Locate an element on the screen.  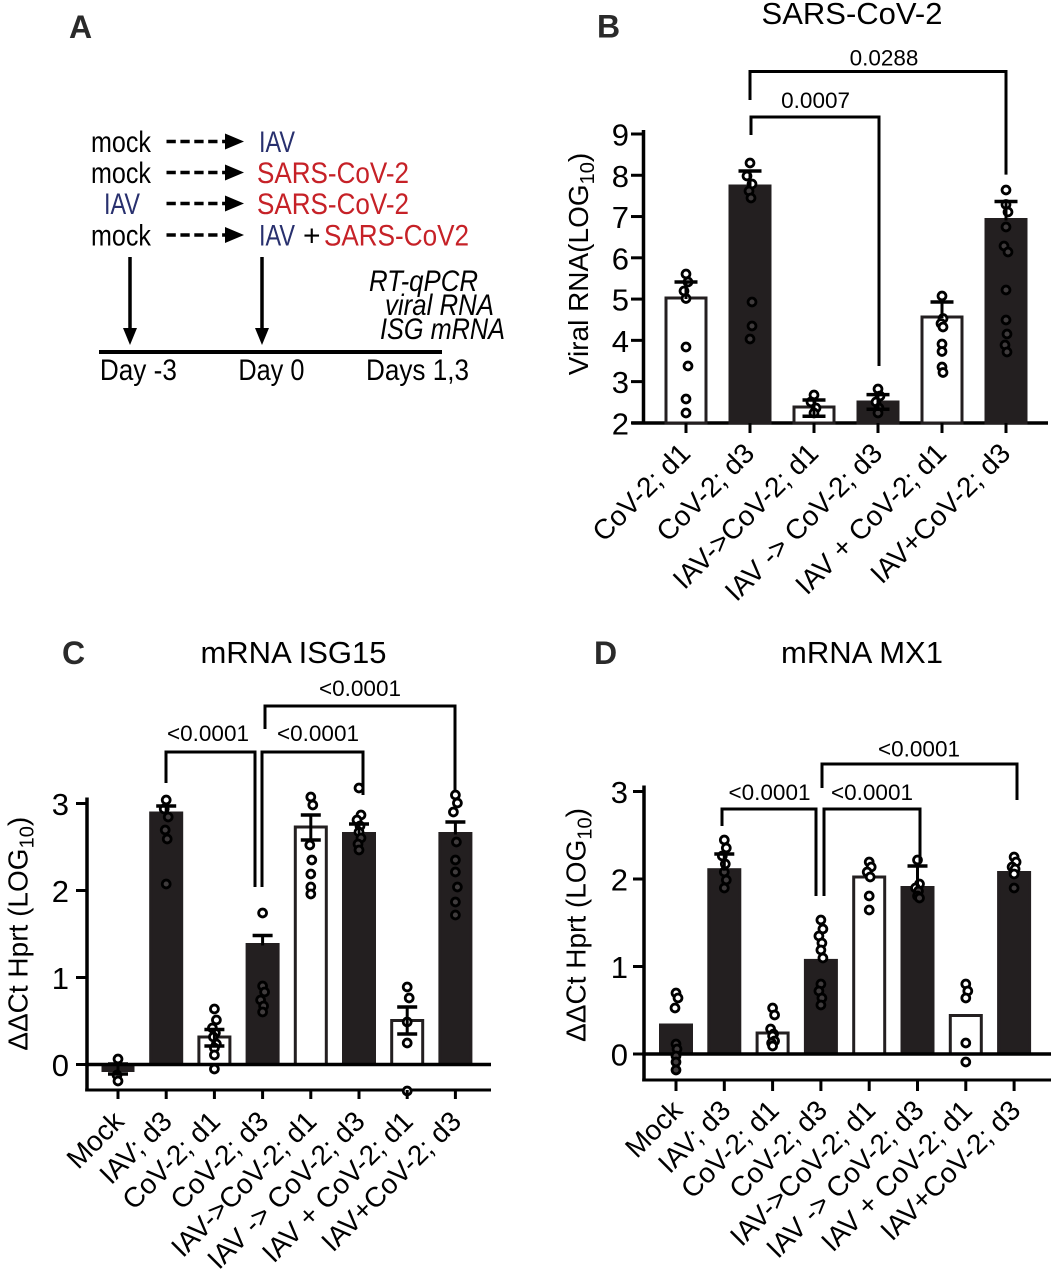
svg-text: 7 is located at coordinates (620, 217).